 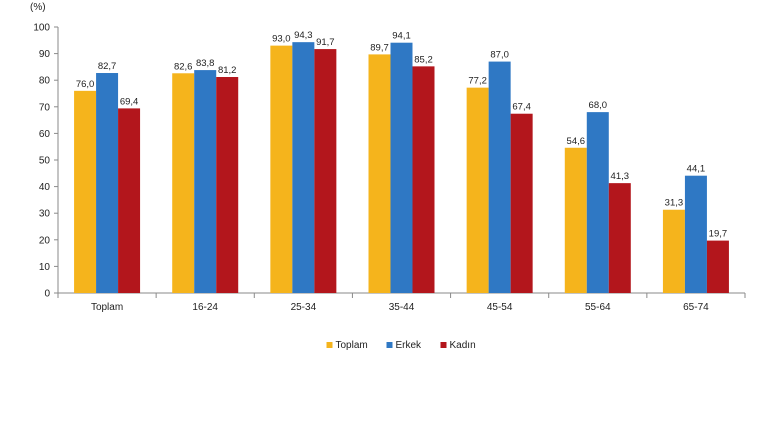 I want to click on data-label: 81,2, so click(x=227, y=70).